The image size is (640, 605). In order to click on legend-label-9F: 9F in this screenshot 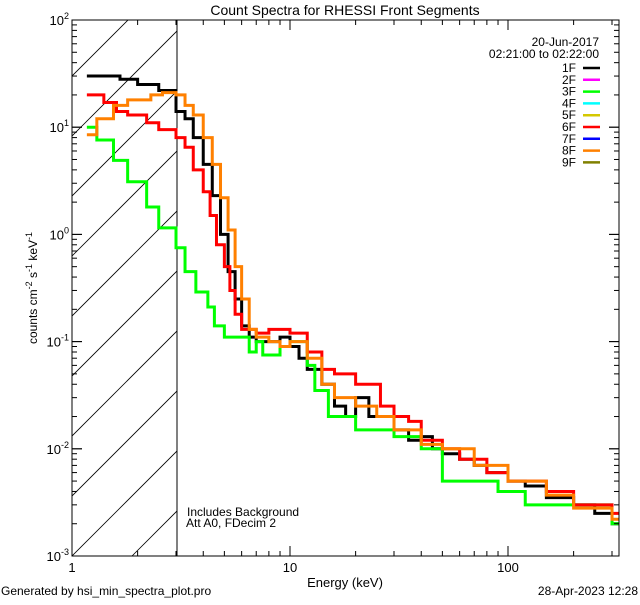, I will do `click(569, 162)`.